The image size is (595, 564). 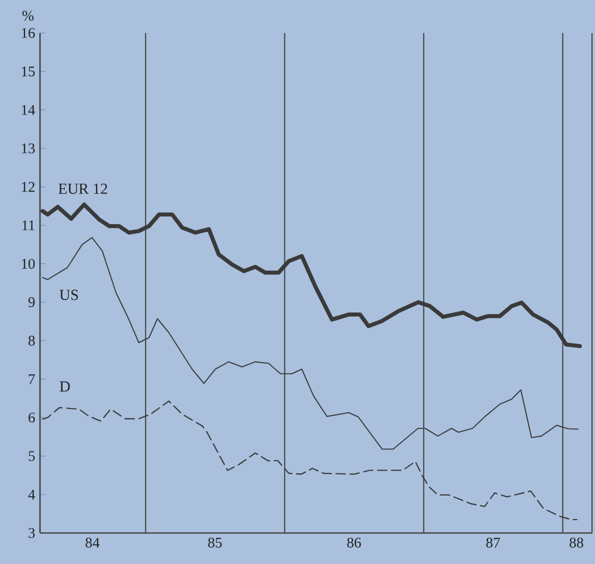 What do you see at coordinates (69, 295) in the screenshot?
I see `series-label: US` at bounding box center [69, 295].